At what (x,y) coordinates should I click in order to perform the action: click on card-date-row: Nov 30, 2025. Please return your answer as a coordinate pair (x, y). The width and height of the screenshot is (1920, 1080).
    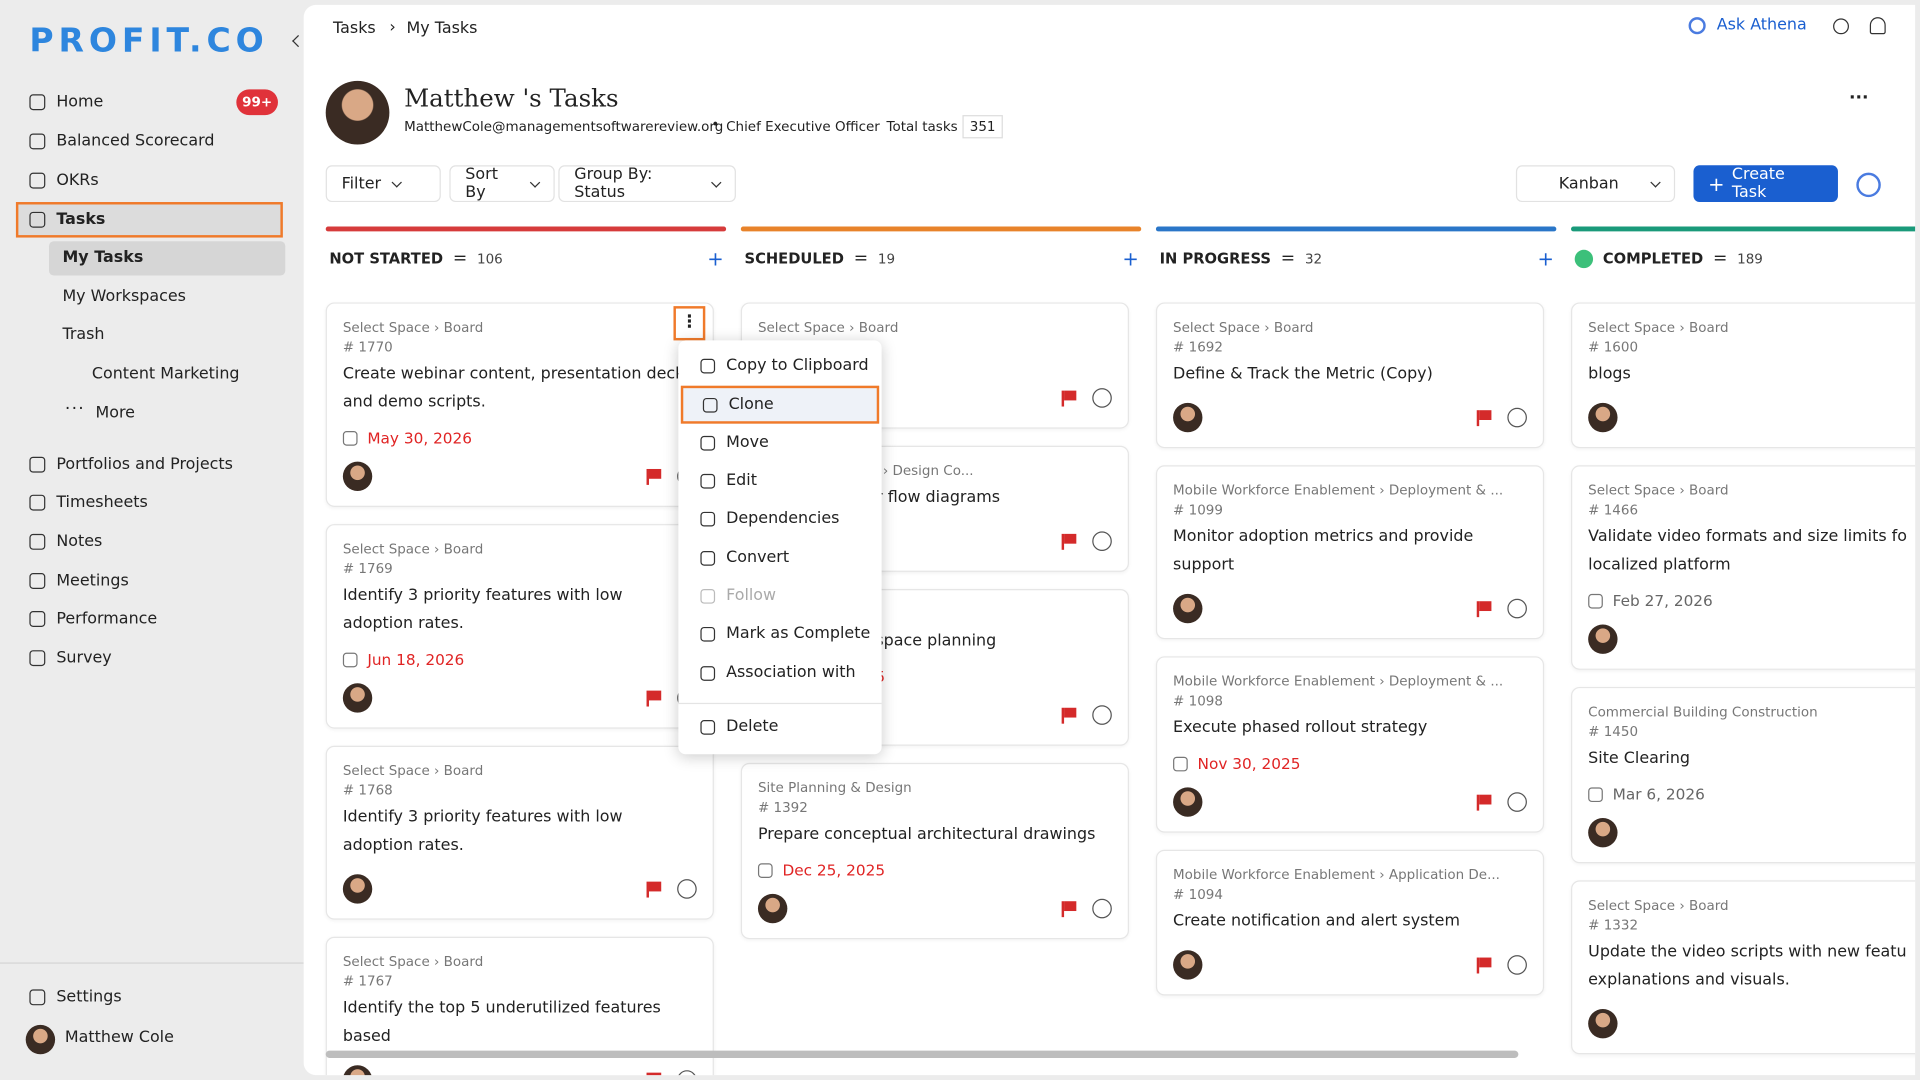
    Looking at the image, I should click on (1350, 763).